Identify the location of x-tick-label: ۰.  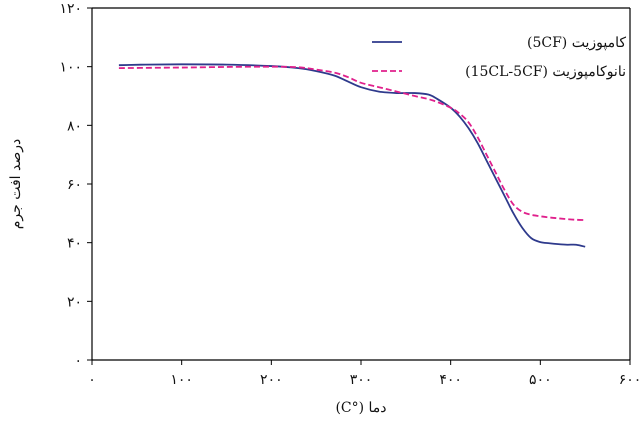
(92, 380).